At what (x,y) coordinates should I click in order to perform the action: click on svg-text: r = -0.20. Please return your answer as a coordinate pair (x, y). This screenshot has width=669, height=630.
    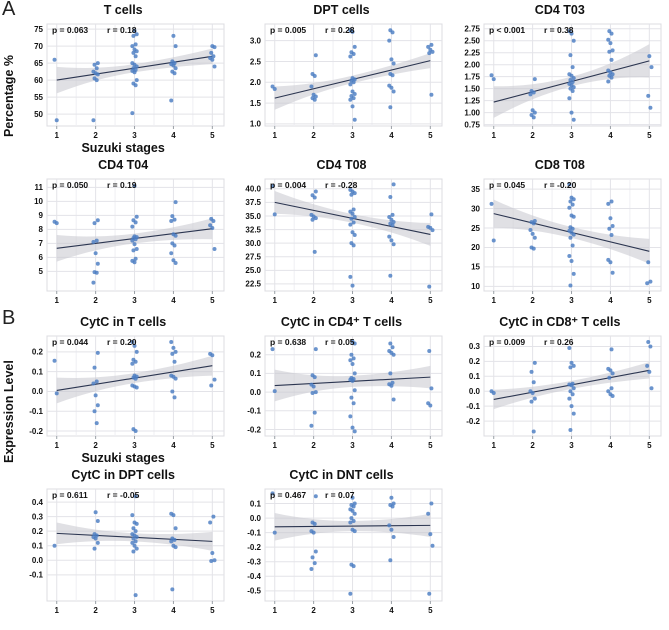
    Looking at the image, I should click on (560, 185).